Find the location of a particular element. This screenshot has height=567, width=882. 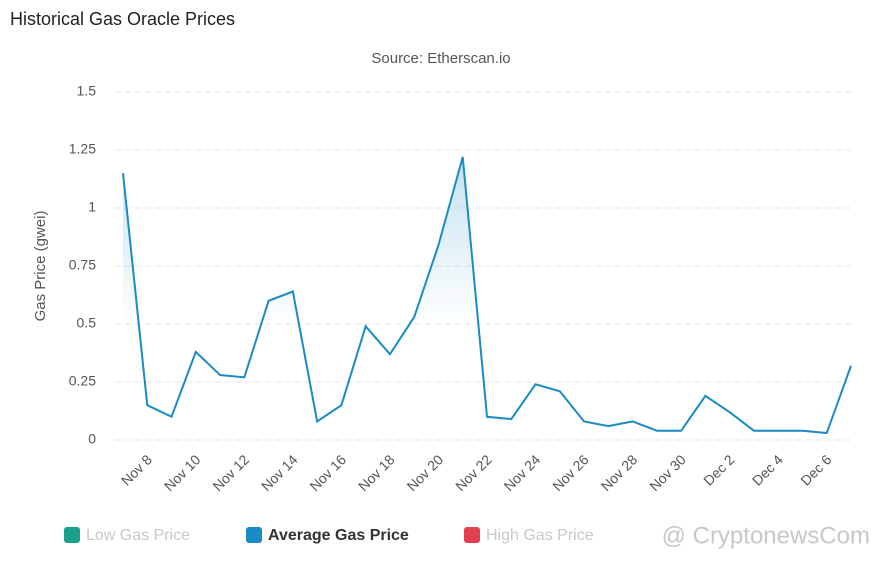

x-tick-label: Nov 8 is located at coordinates (136, 469).